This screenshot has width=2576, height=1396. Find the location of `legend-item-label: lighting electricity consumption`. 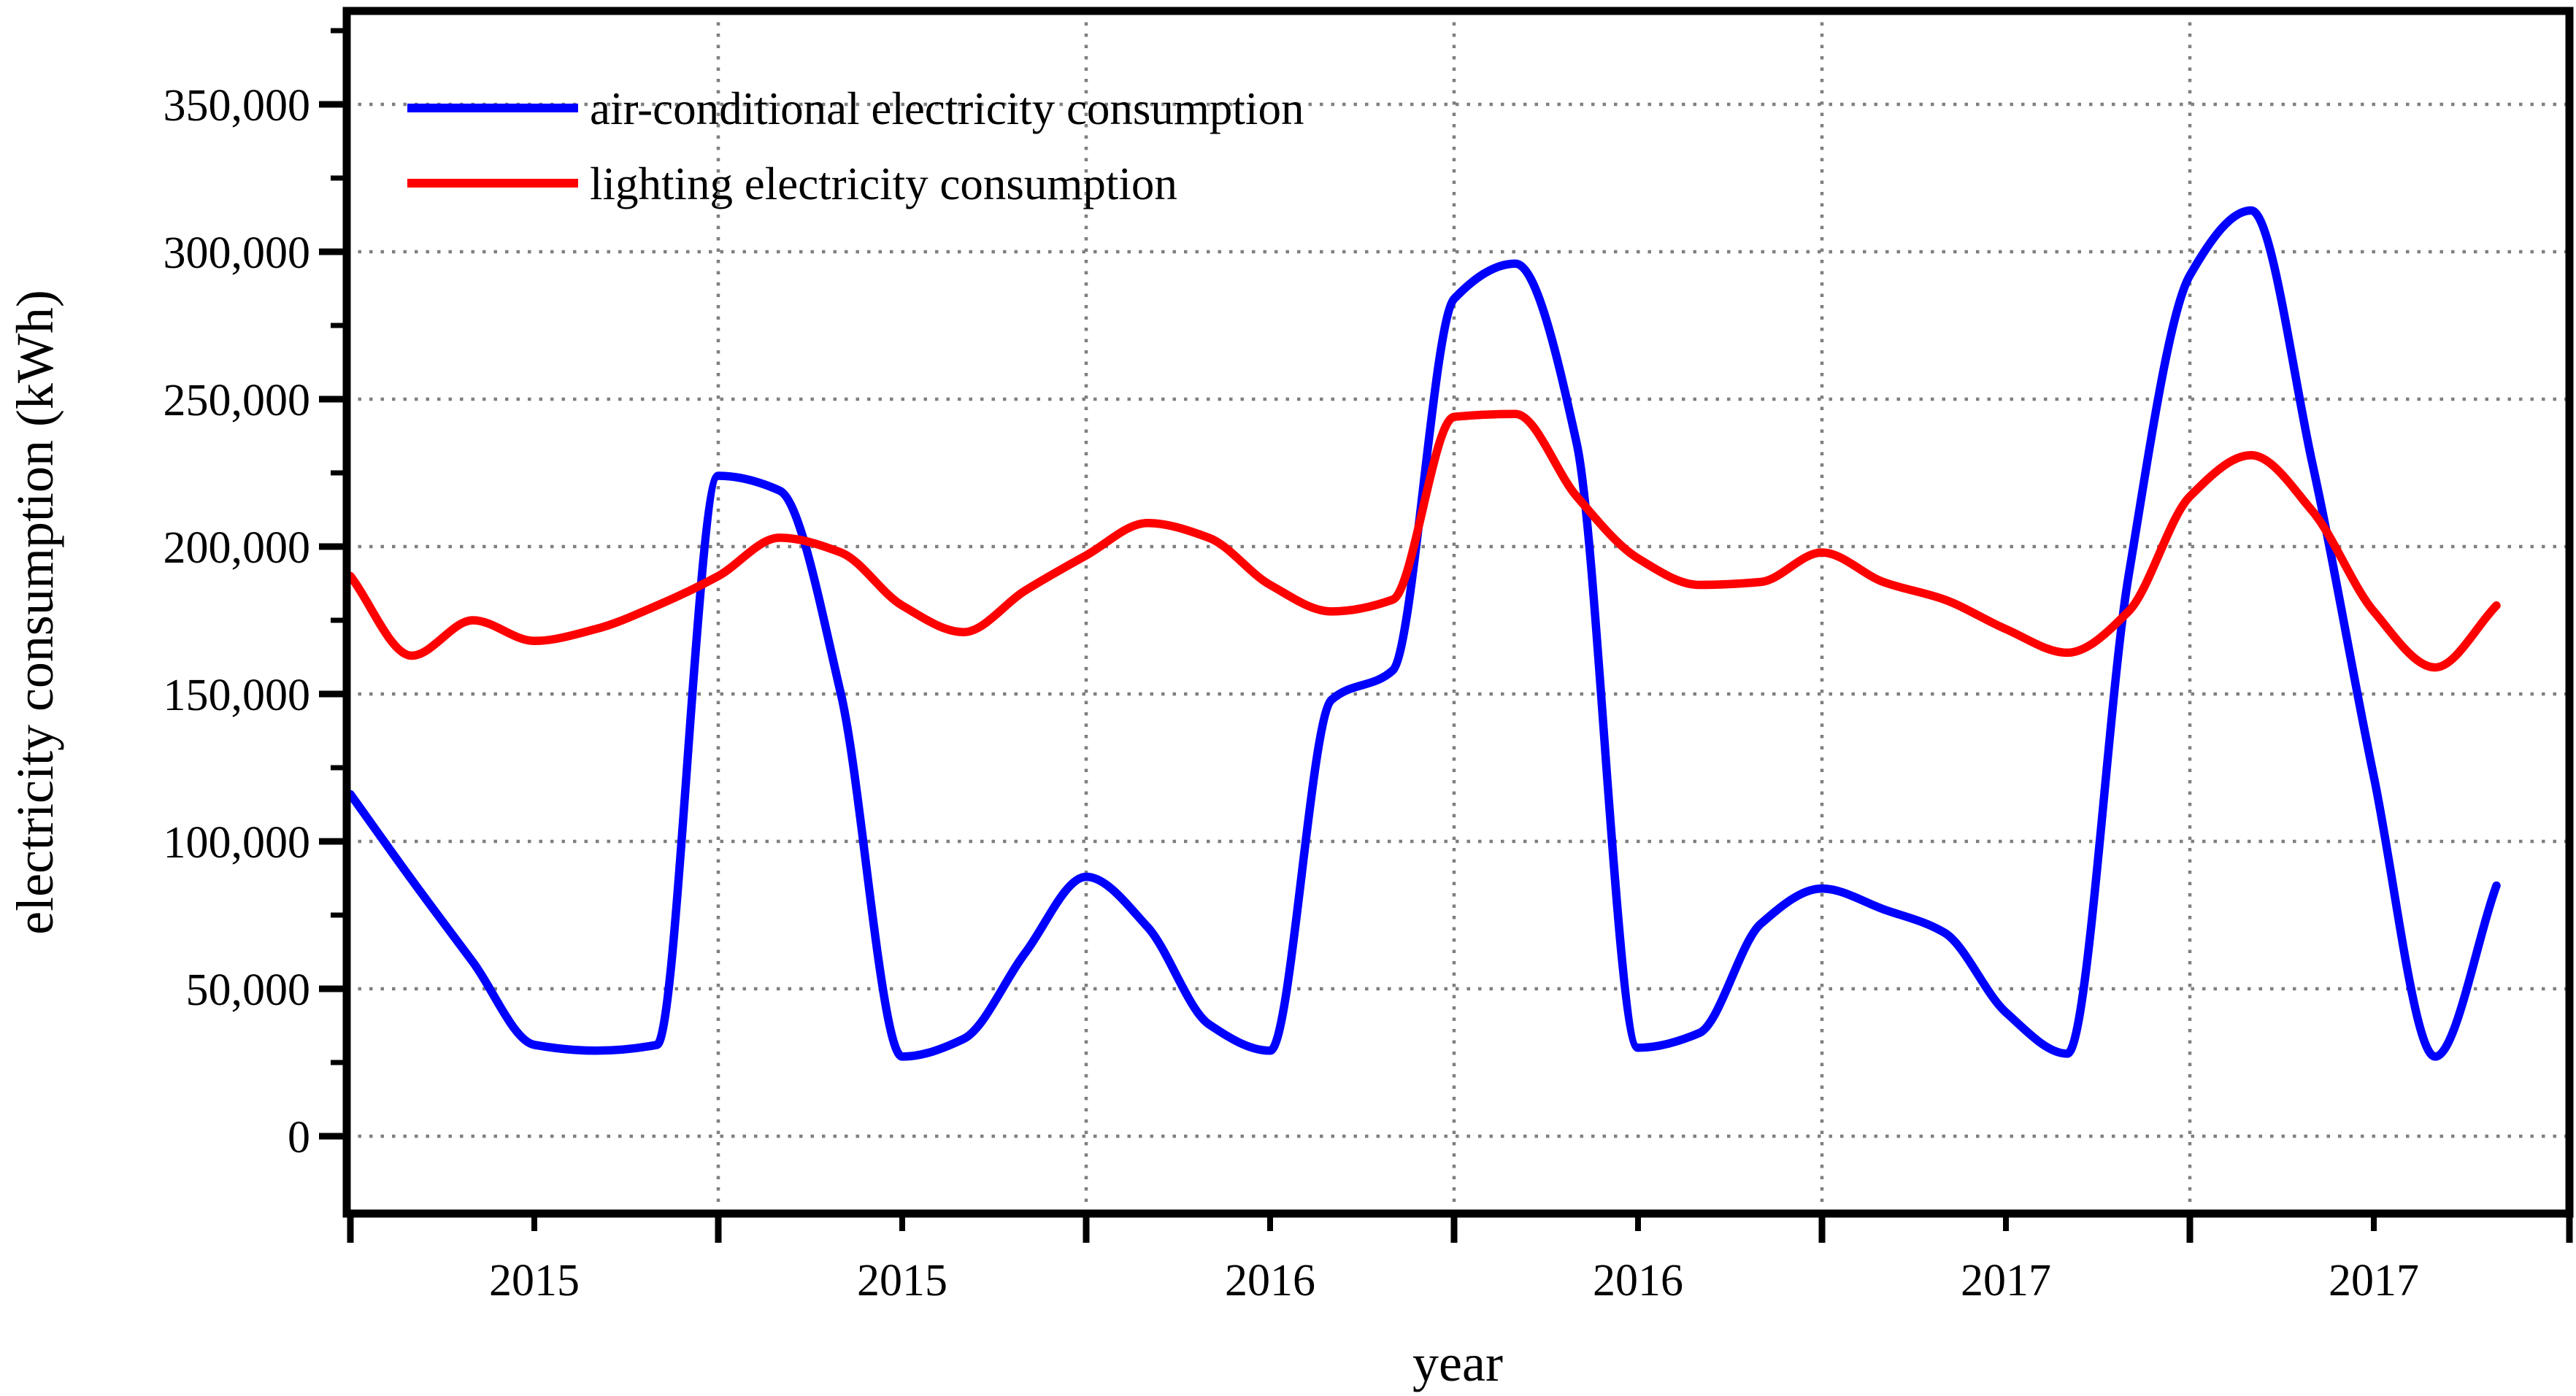

legend-item-label: lighting electricity consumption is located at coordinates (883, 183).